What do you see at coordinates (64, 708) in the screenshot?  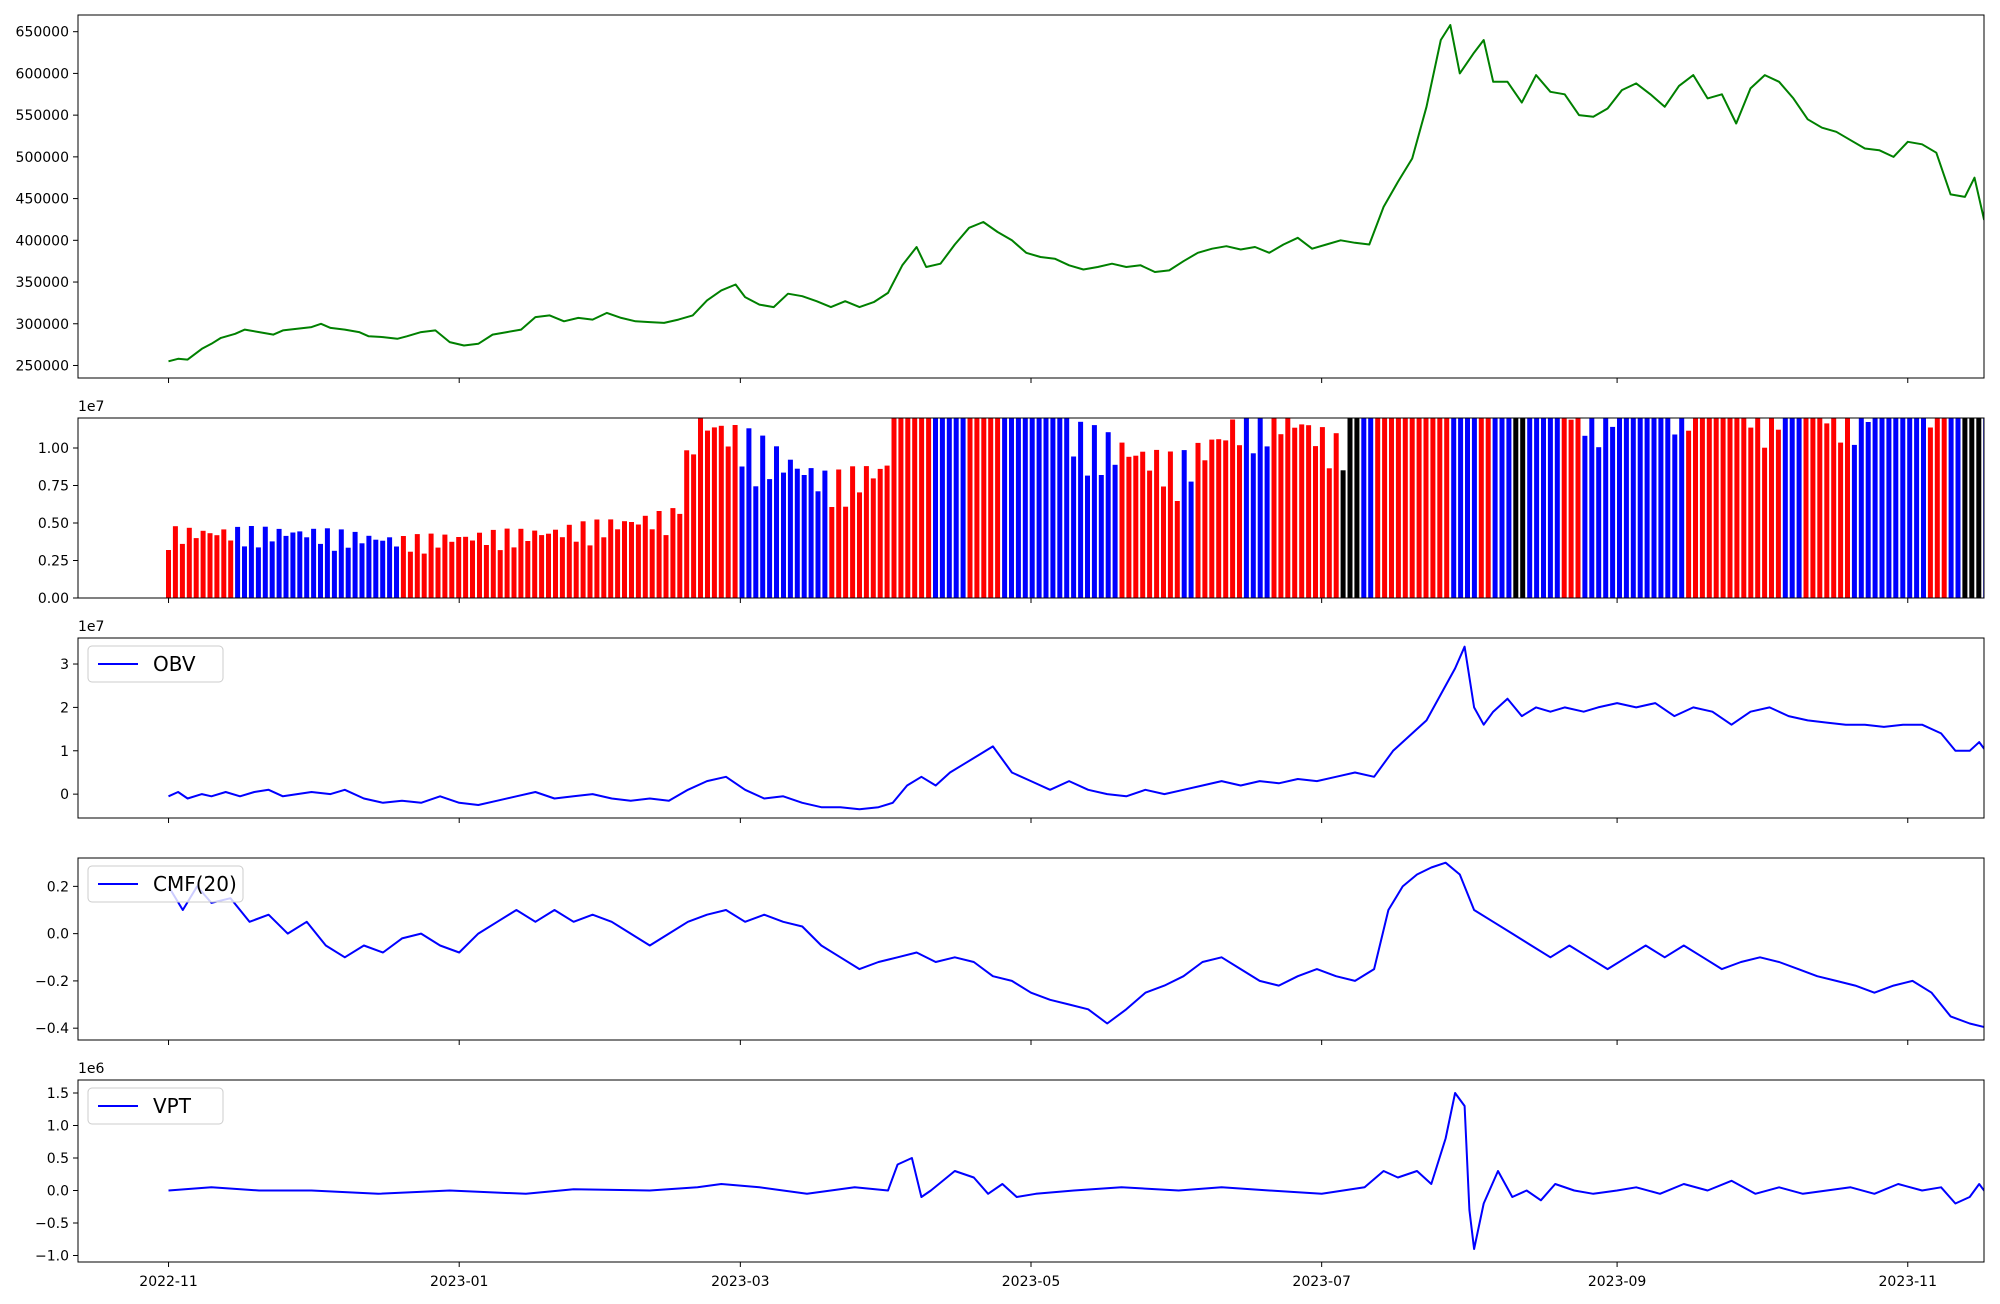 I see `y-tick-label: 2` at bounding box center [64, 708].